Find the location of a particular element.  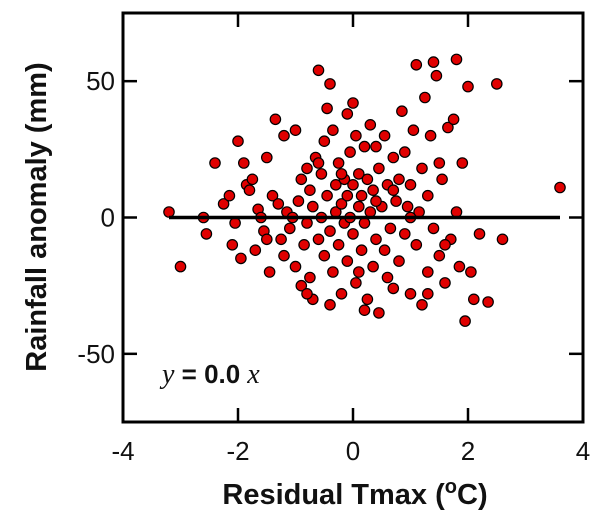

y-tick-label: 0 is located at coordinates (108, 218).